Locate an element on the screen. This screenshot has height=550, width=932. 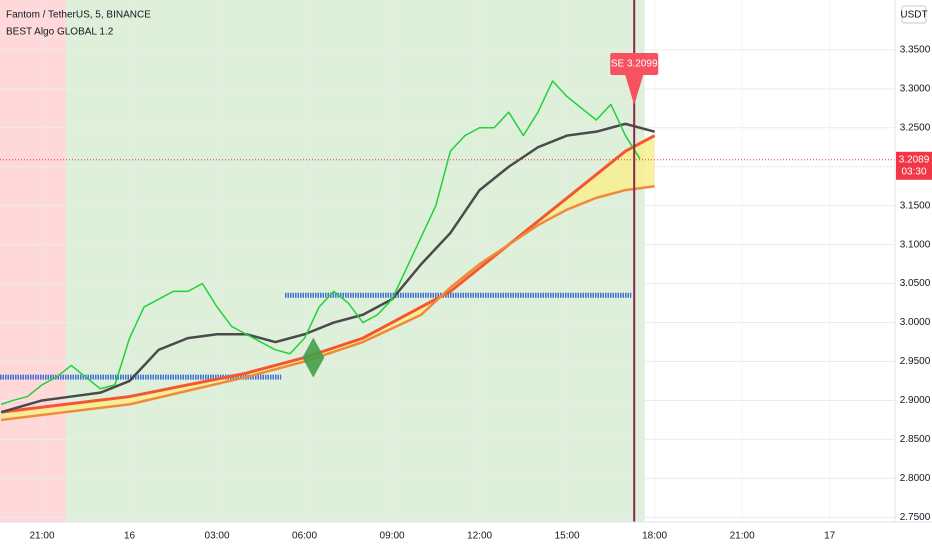
currency: USDT is located at coordinates (913, 15).